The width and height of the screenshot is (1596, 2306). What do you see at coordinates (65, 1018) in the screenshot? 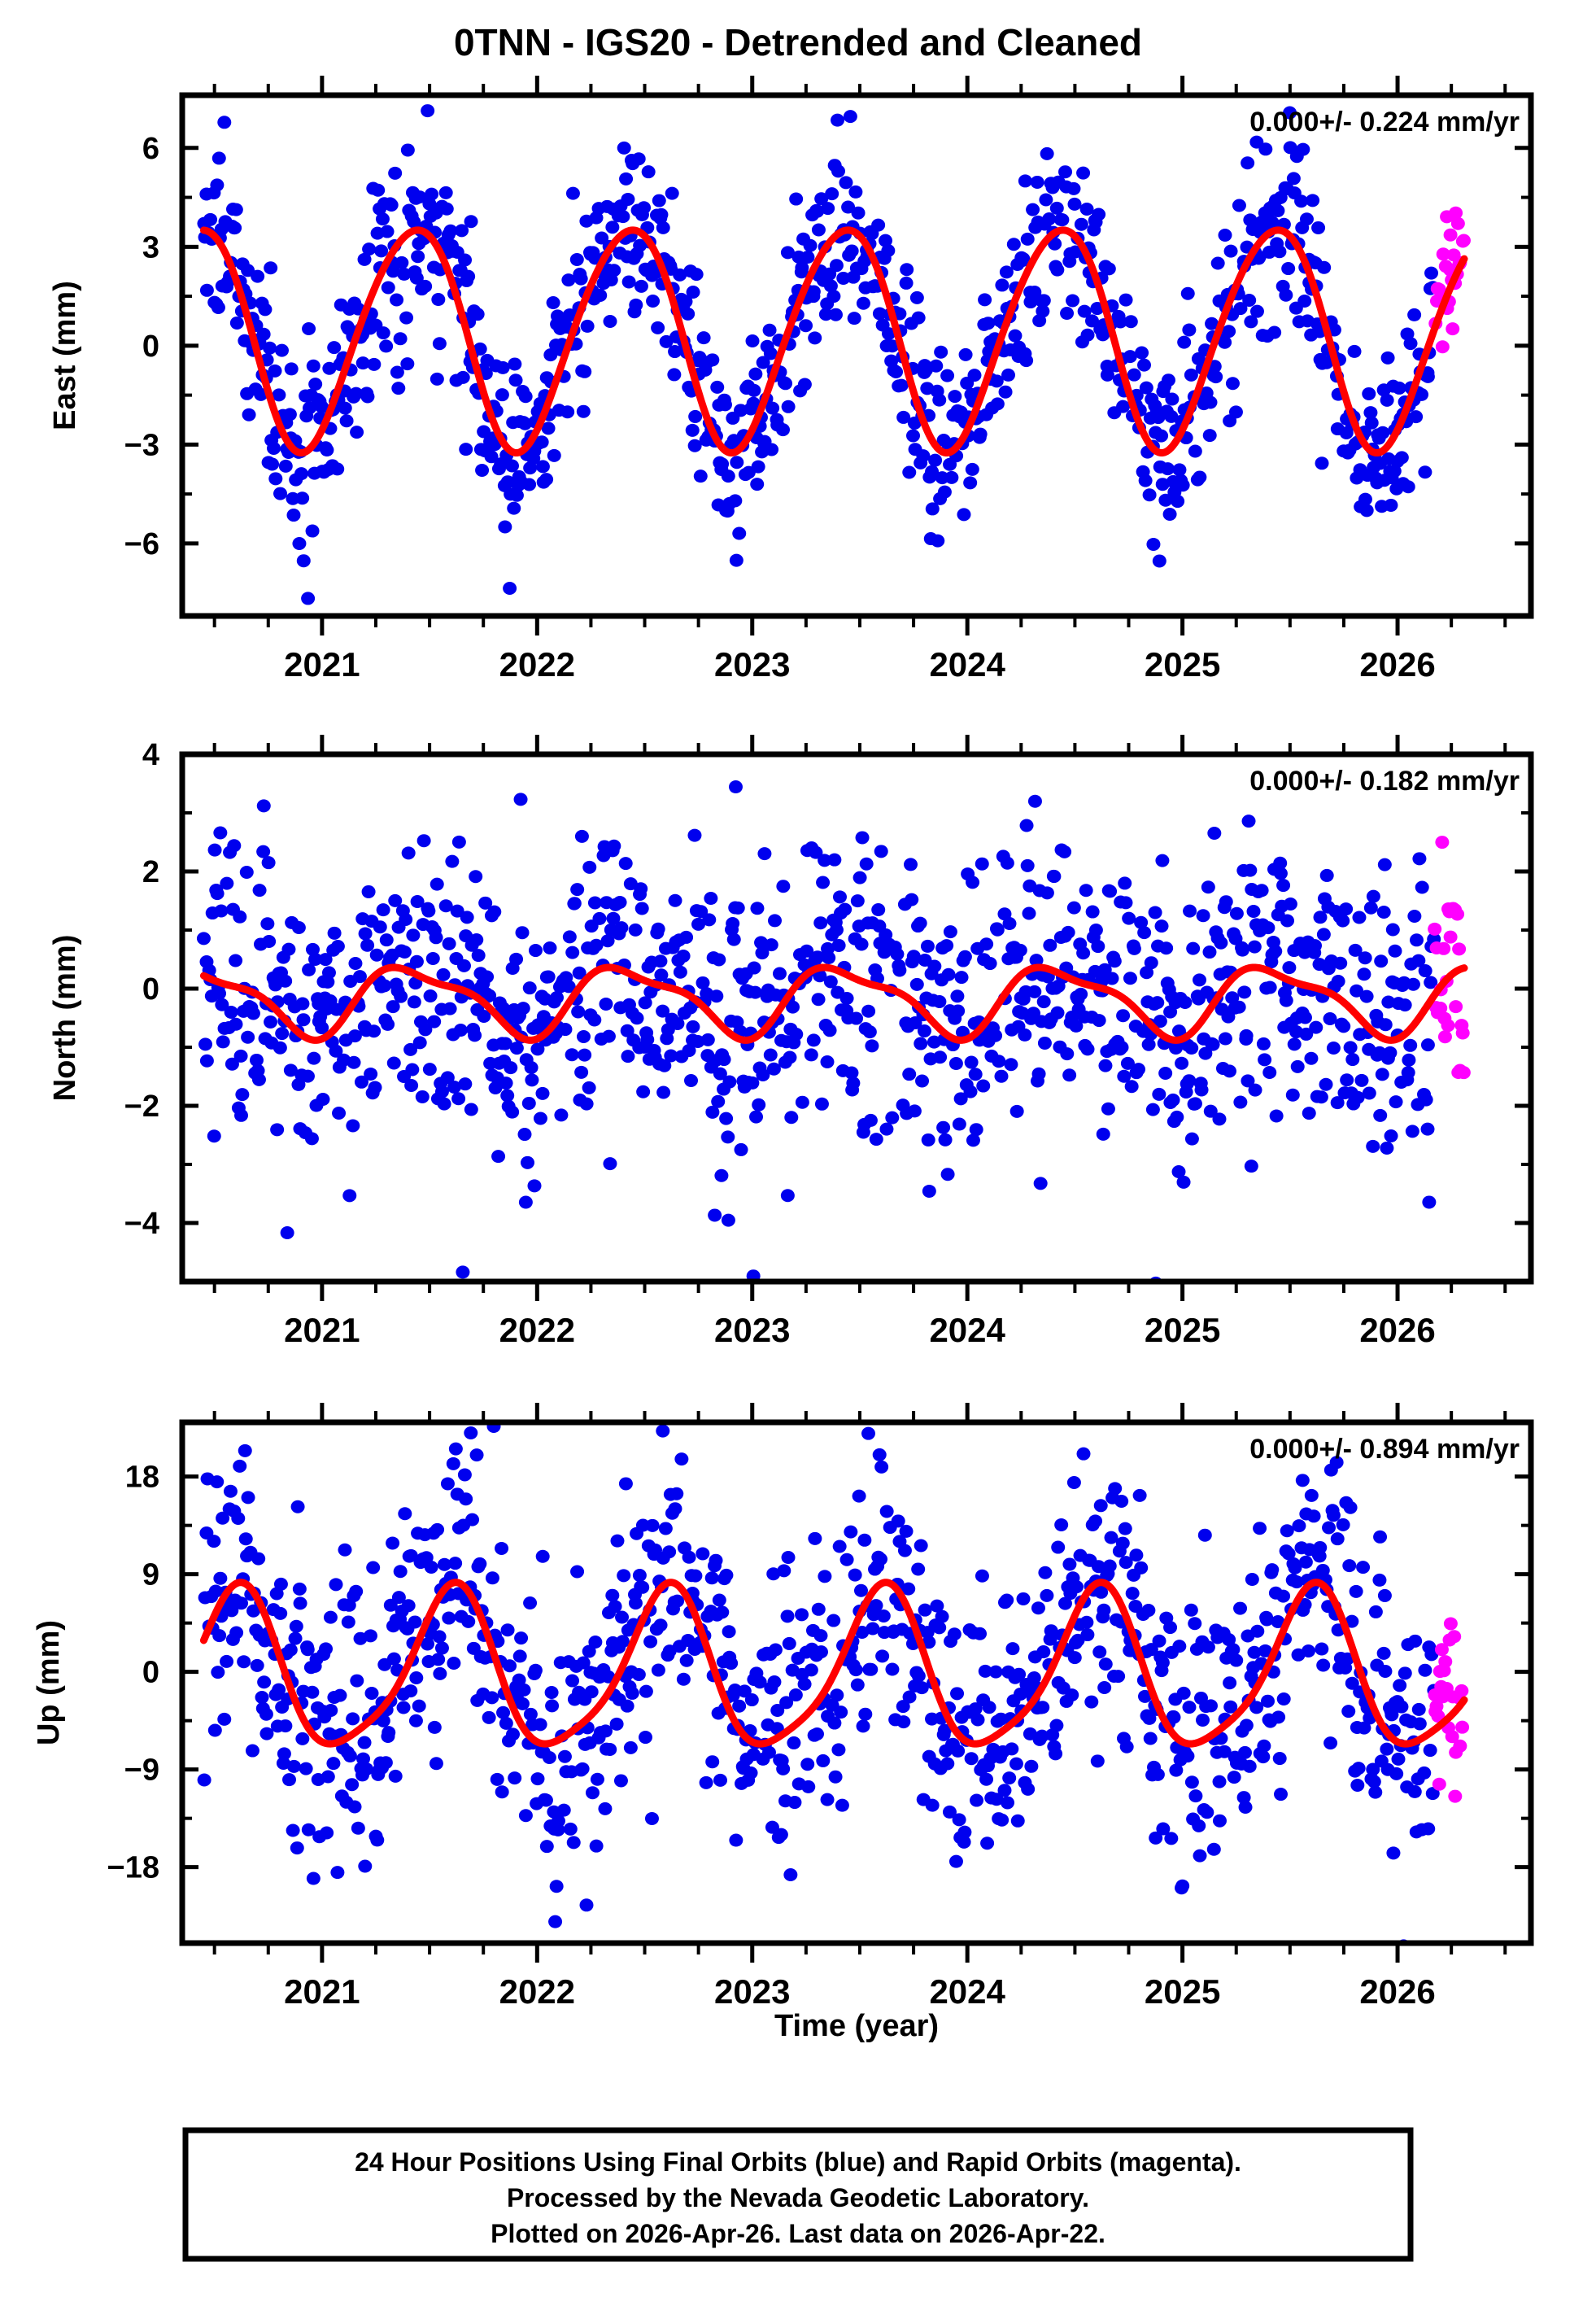
I see `y-axis-label-north: North (mm)` at bounding box center [65, 1018].